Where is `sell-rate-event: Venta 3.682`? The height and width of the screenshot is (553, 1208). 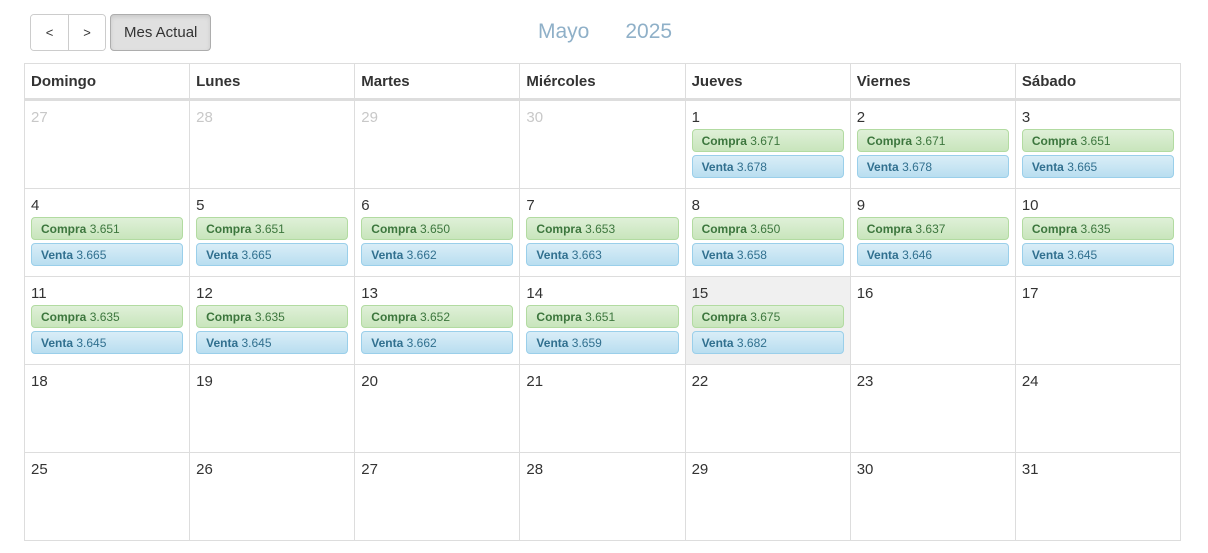 sell-rate-event: Venta 3.682 is located at coordinates (767, 342).